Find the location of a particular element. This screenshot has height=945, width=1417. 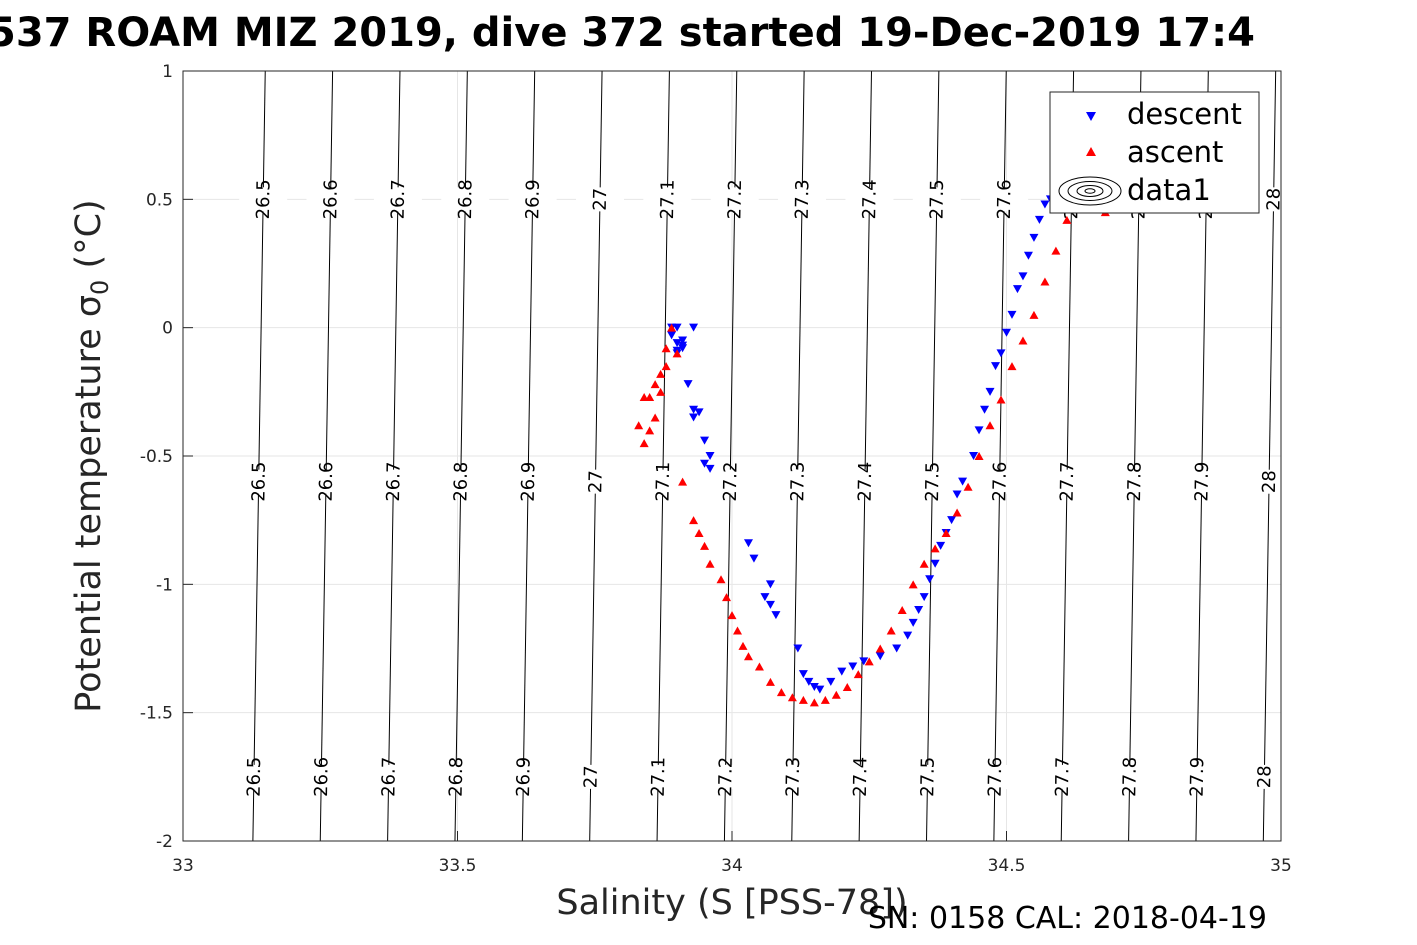

y-tick-label: -1 is located at coordinates (164, 585).